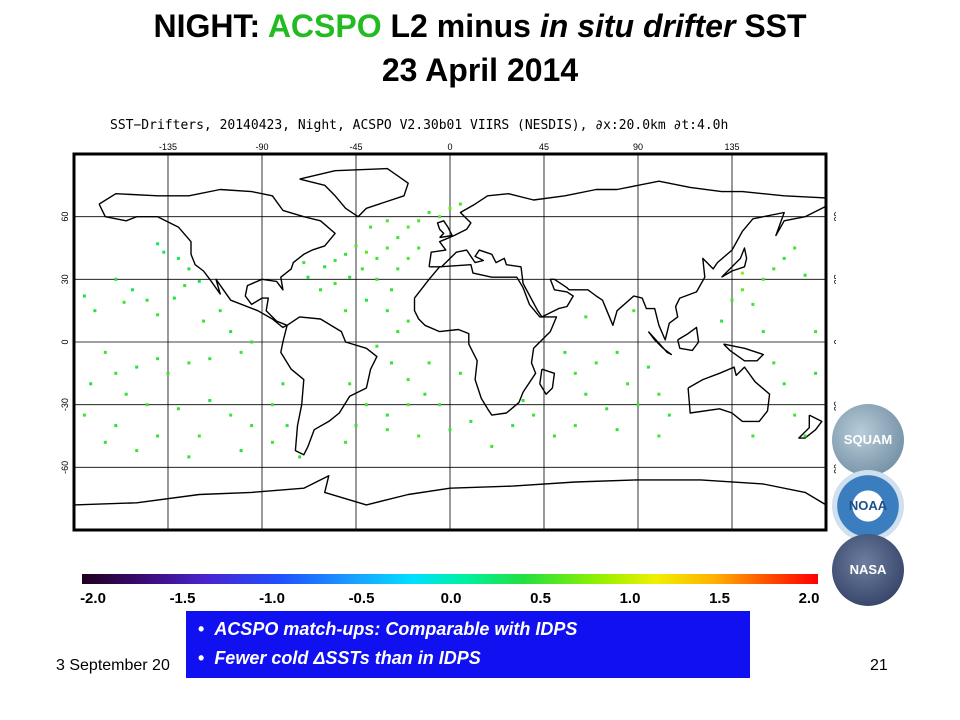 This screenshot has width=960, height=720. I want to click on title-prefix: NIGHT:, so click(210, 26).